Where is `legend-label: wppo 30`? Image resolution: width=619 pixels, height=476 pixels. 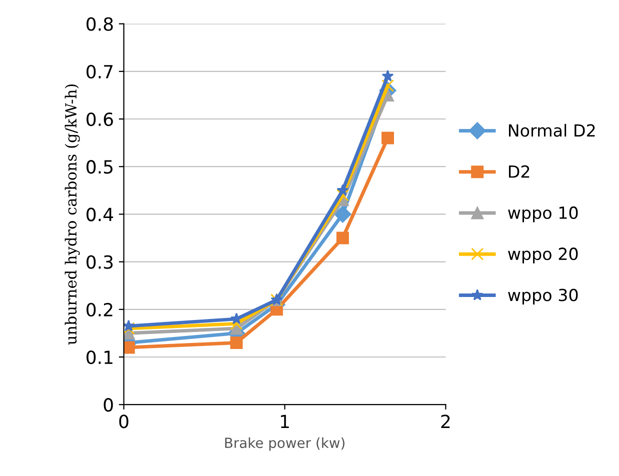 legend-label: wppo 30 is located at coordinates (543, 296).